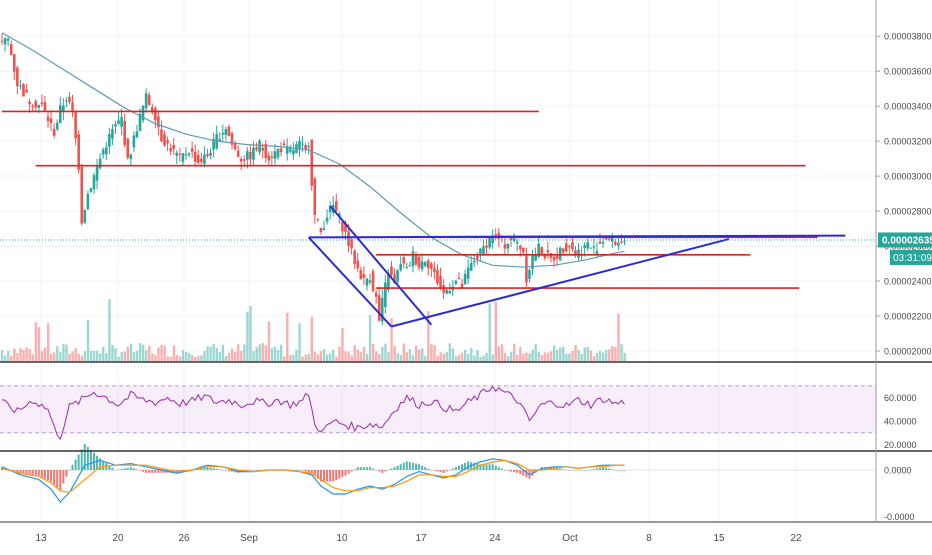  I want to click on macd-pane: 0.0000 -0.0000, so click(457, 483).